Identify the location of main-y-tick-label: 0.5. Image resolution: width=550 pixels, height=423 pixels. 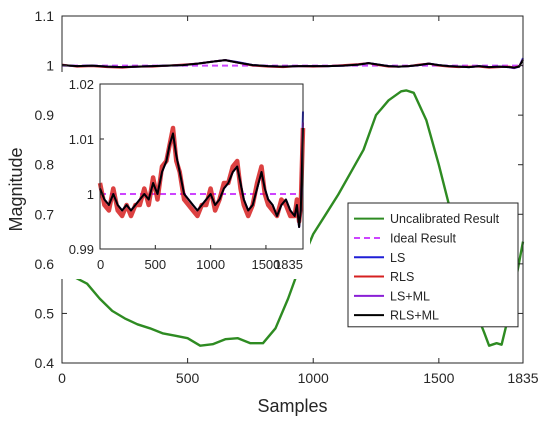
(45, 313).